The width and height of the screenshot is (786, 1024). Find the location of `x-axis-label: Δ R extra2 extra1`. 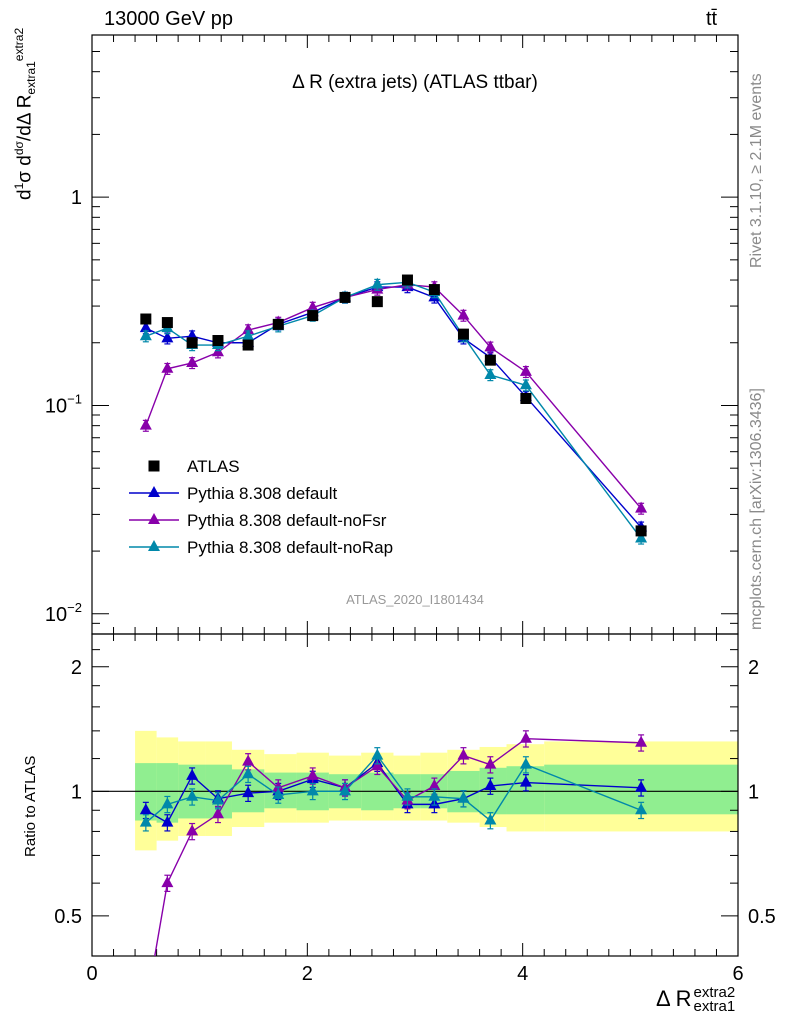

x-axis-label: Δ R extra2 extra1 is located at coordinates (696, 1000).